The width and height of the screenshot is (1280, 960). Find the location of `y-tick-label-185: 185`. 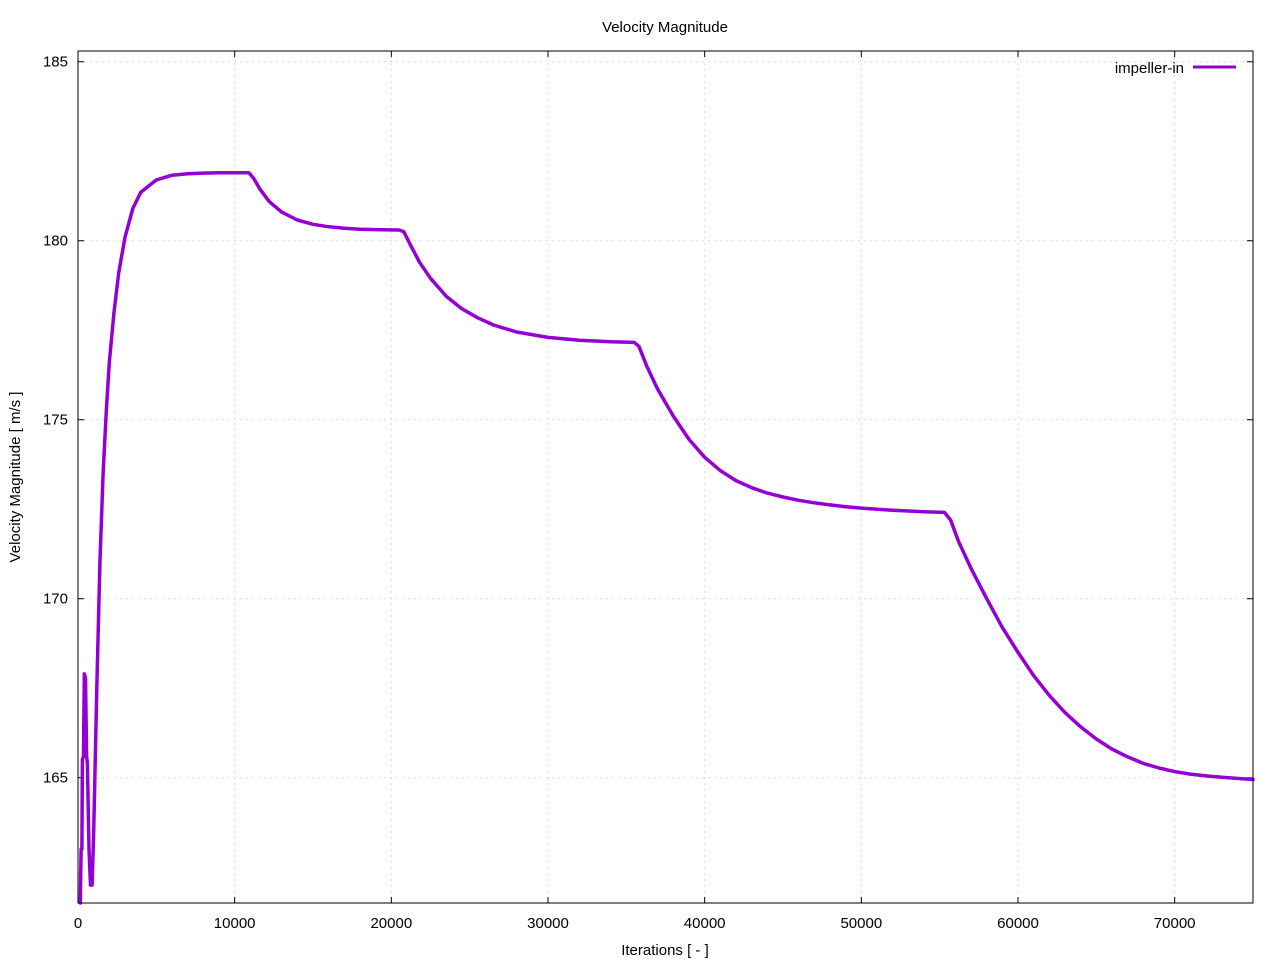

y-tick-label-185: 185 is located at coordinates (55, 62).